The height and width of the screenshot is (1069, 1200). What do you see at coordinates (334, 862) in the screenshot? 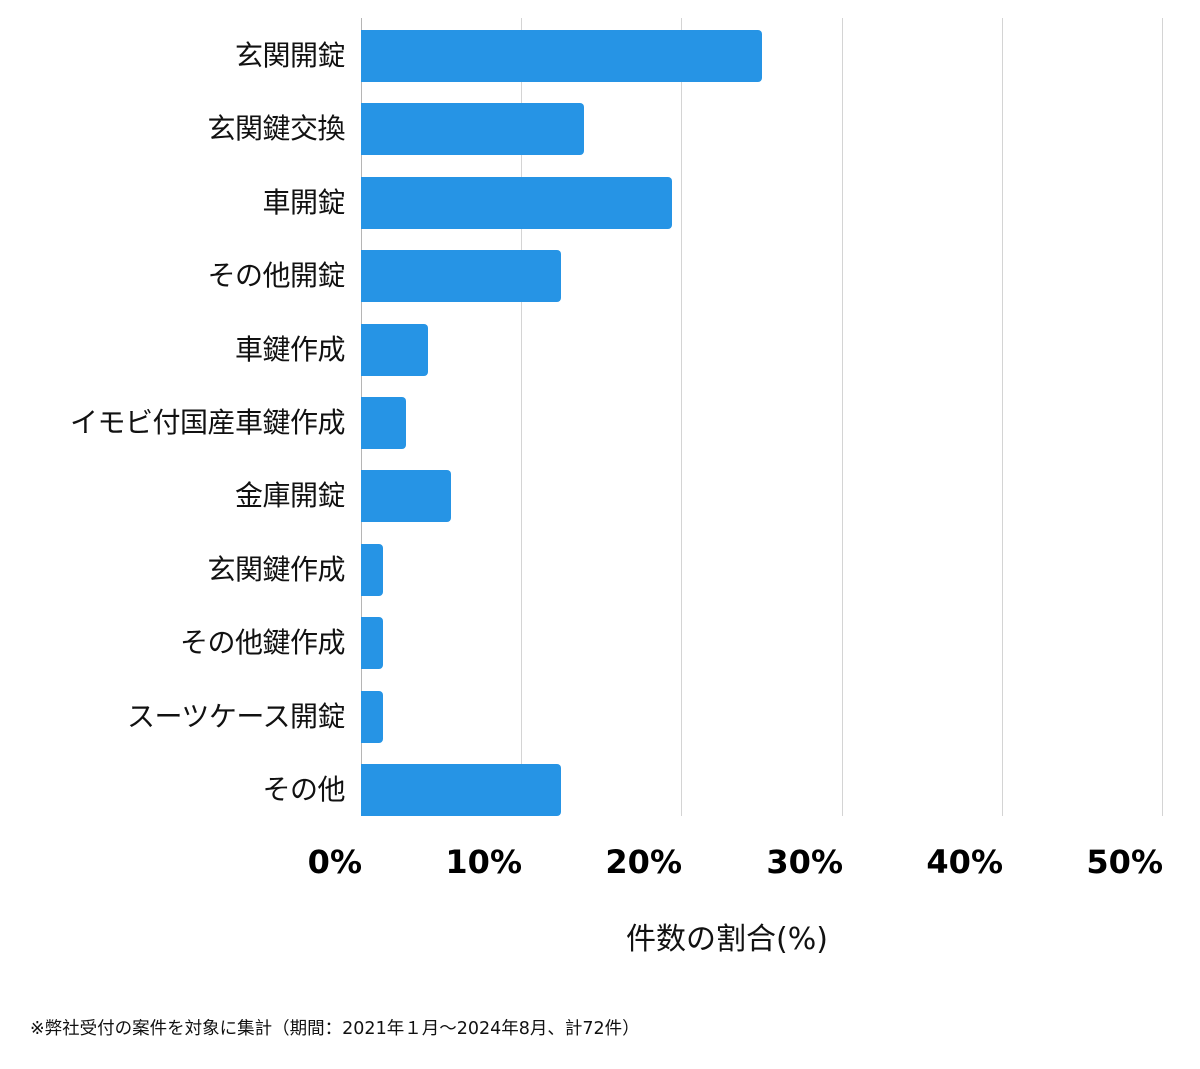
I see `x-tick-label: 0%` at bounding box center [334, 862].